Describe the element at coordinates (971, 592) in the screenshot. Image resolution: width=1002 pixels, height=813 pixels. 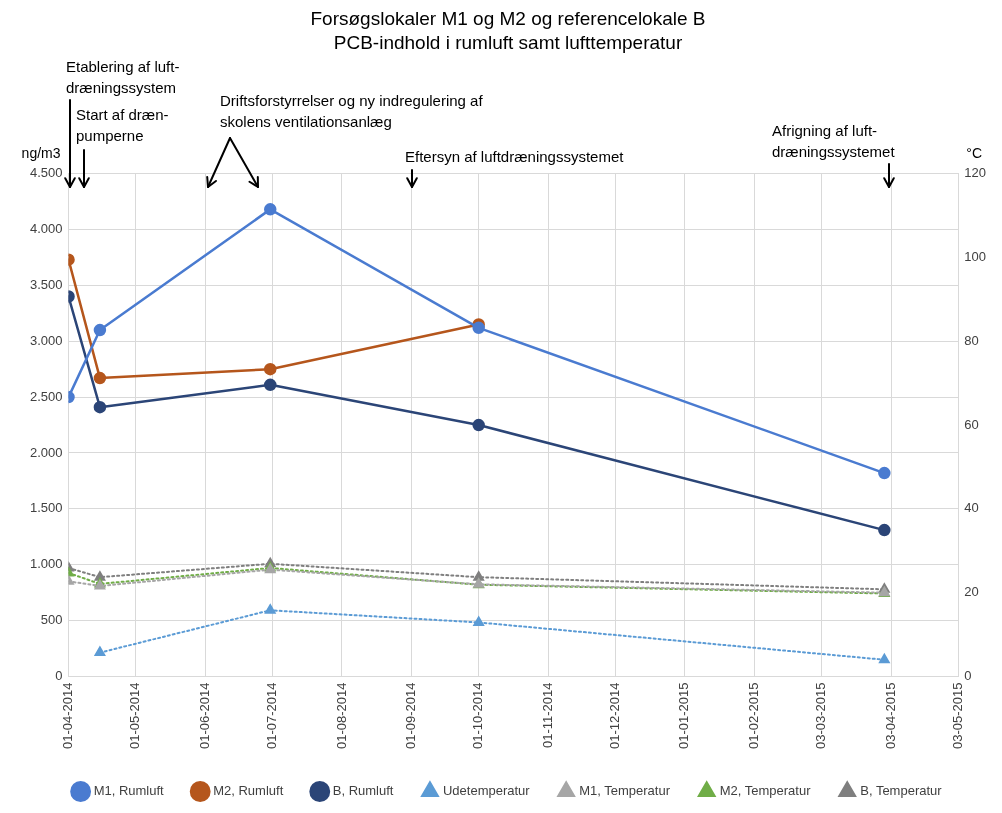
I see `y2-tick-label: 20` at that location.